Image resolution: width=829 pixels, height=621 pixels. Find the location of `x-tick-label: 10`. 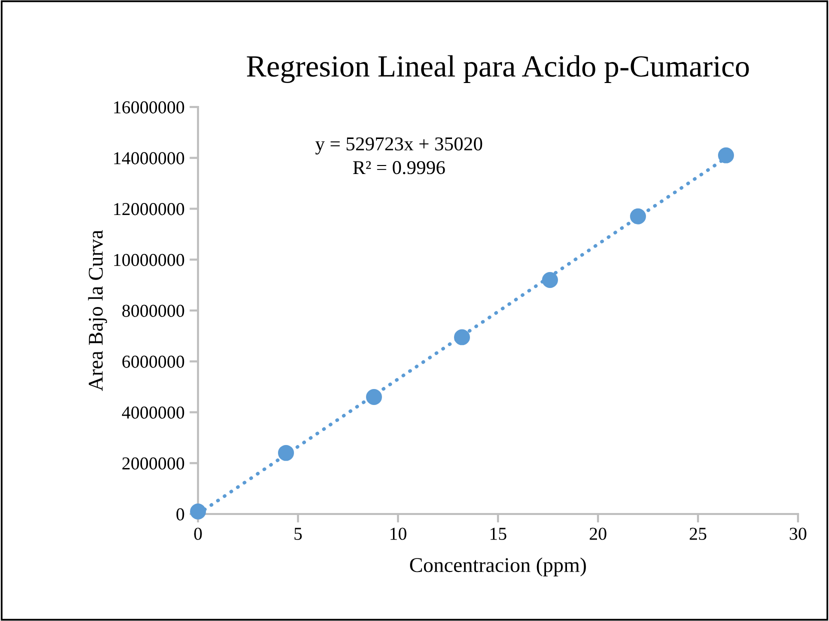

x-tick-label: 10 is located at coordinates (398, 534).